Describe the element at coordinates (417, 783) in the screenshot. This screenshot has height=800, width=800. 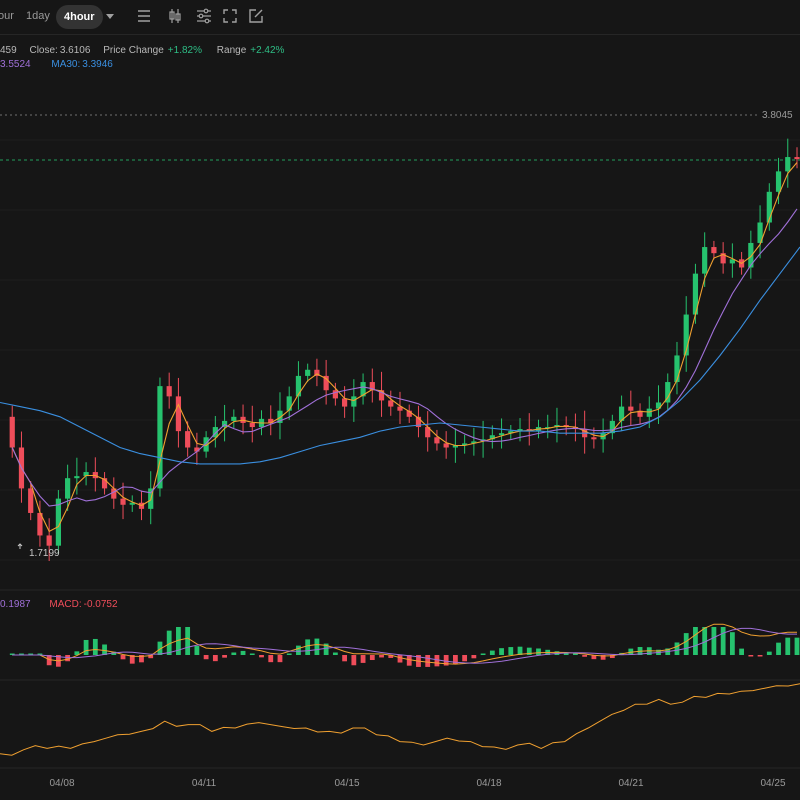
I see `x-axis: 04/08 04/11 04/15 04/18 04/21 04/25` at that location.